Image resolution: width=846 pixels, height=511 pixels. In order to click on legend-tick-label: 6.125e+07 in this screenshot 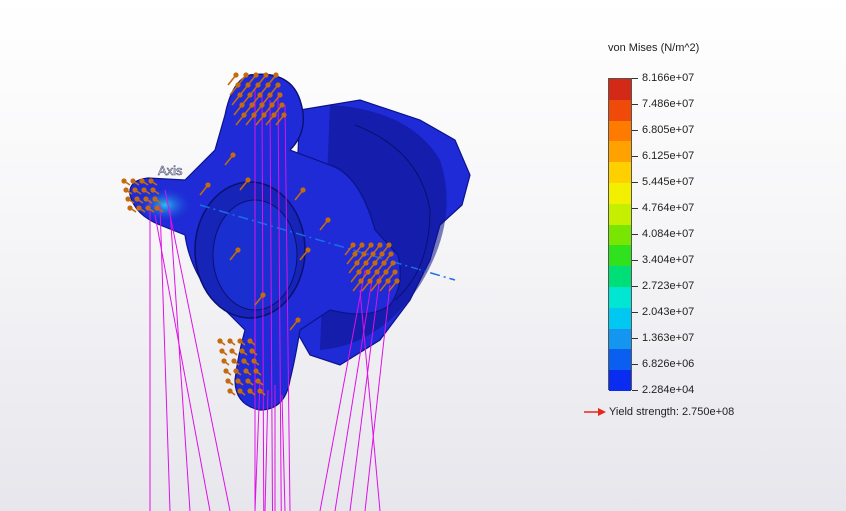, I will do `click(668, 156)`.